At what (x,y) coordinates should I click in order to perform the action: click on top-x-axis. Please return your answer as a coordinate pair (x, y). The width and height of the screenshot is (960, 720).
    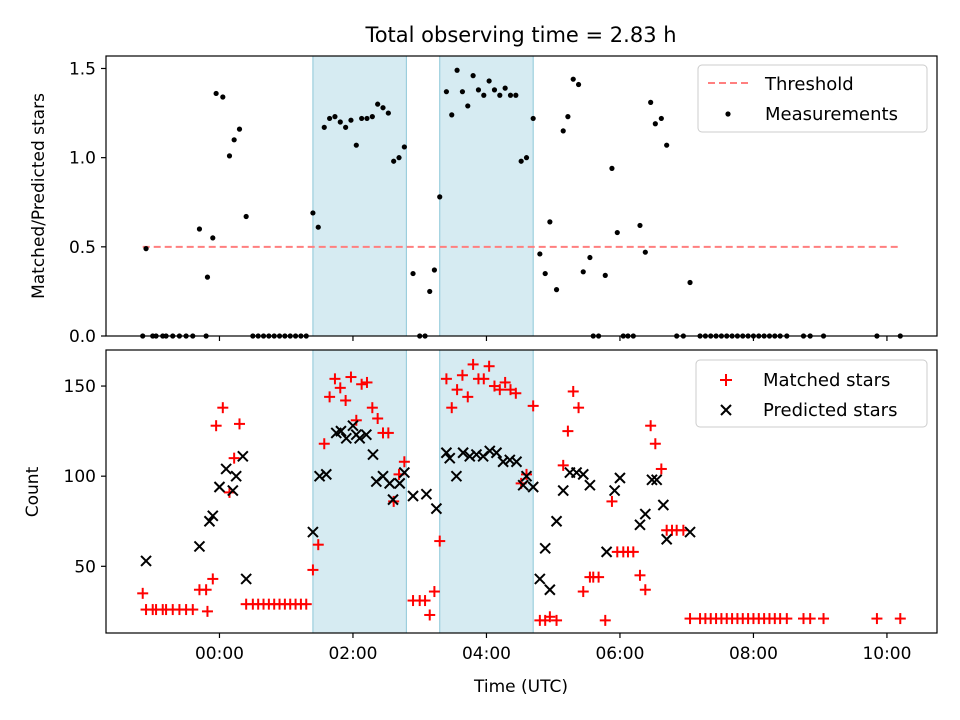
    Looking at the image, I should click on (553, 338).